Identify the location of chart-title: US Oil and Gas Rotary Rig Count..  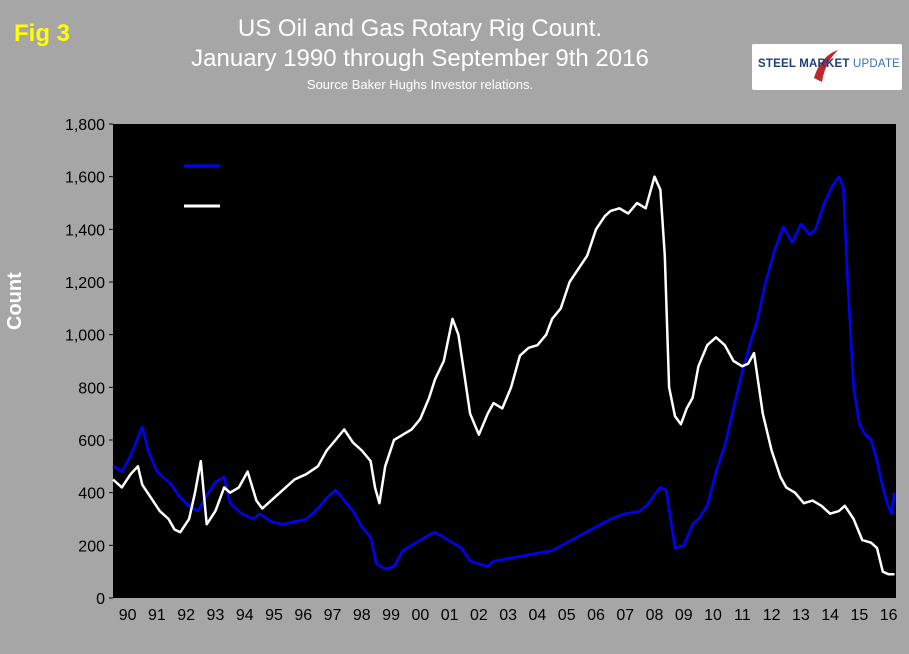
(420, 28).